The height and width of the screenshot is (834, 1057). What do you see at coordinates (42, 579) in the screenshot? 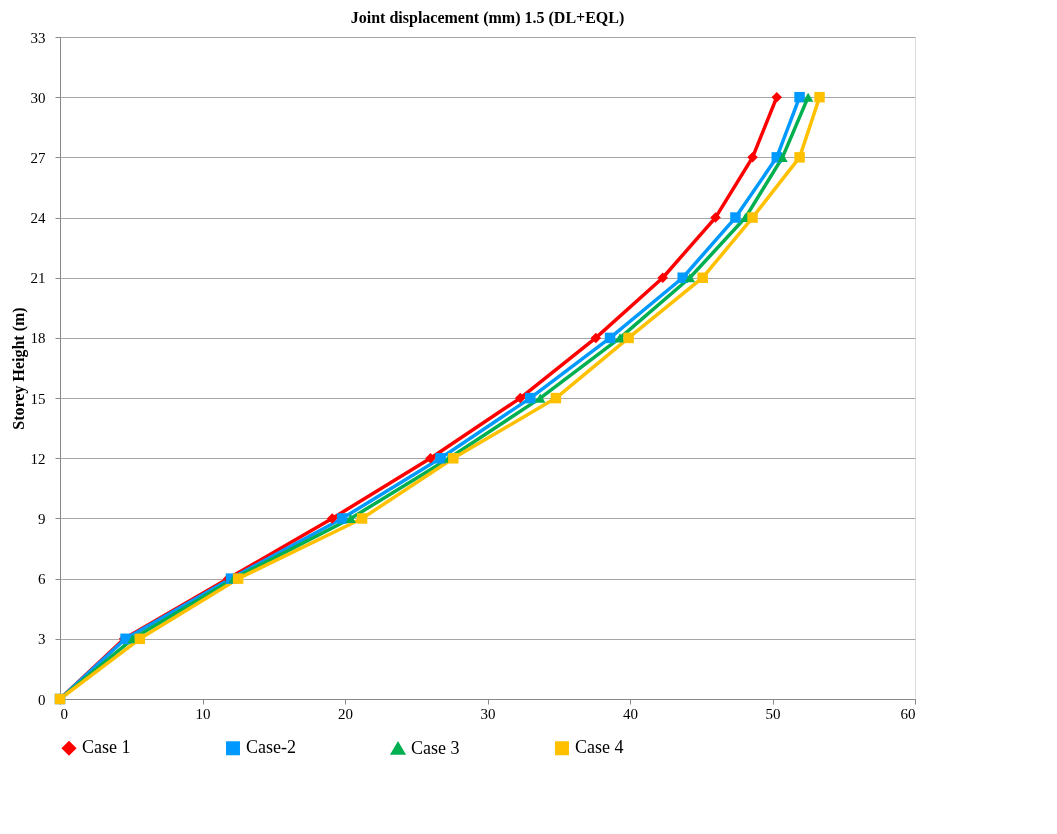
I see `y-tick-label: 6` at bounding box center [42, 579].